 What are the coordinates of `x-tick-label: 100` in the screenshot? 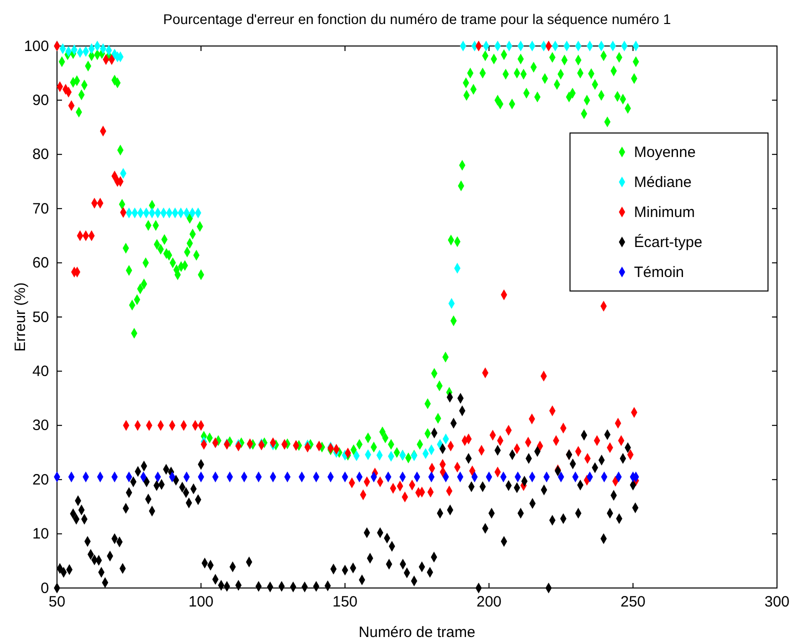 It's located at (201, 602).